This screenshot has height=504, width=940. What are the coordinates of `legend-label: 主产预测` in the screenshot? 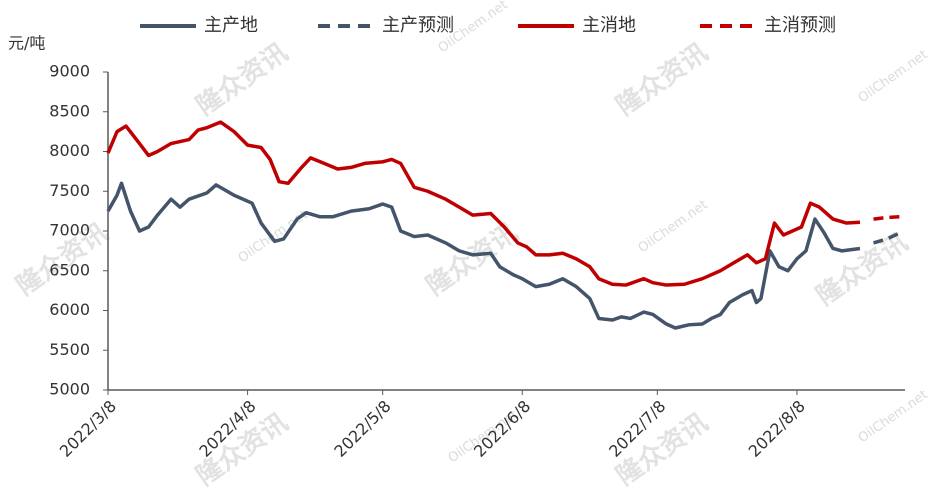 It's located at (418, 25).